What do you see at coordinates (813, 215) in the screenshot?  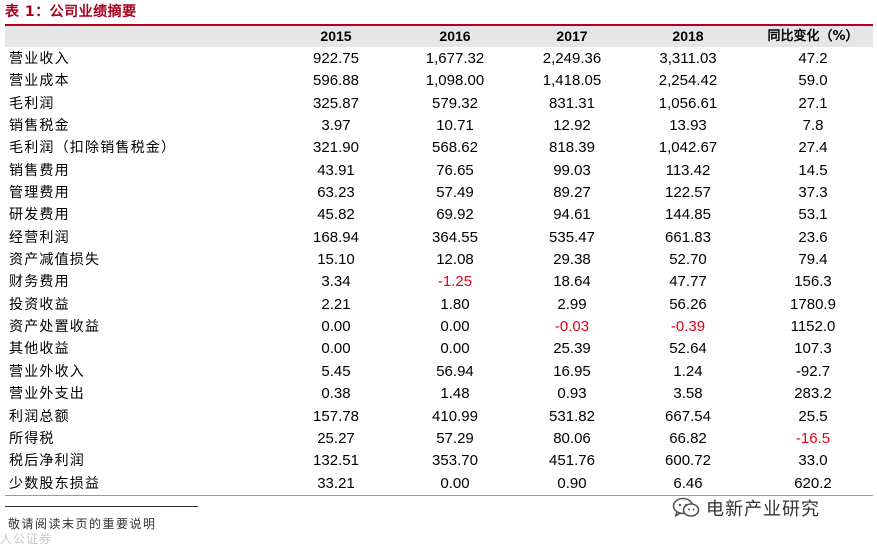 I see `table-cell: 53.1` at bounding box center [813, 215].